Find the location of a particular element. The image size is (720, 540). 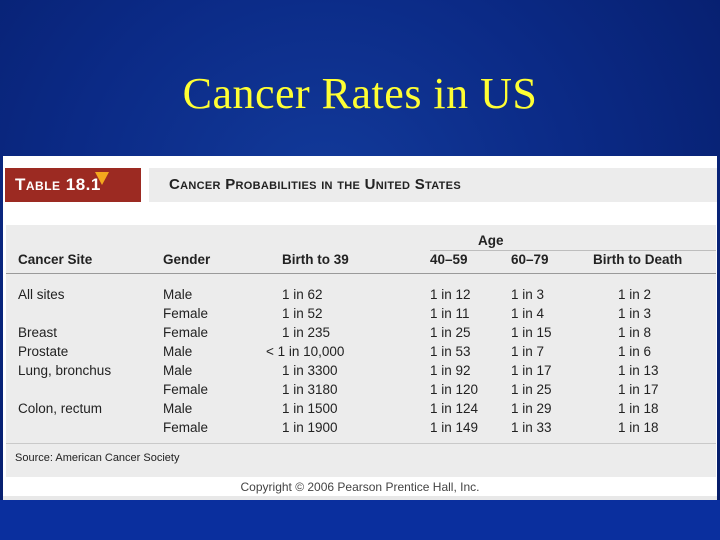

bottom-bar is located at coordinates (360, 520).